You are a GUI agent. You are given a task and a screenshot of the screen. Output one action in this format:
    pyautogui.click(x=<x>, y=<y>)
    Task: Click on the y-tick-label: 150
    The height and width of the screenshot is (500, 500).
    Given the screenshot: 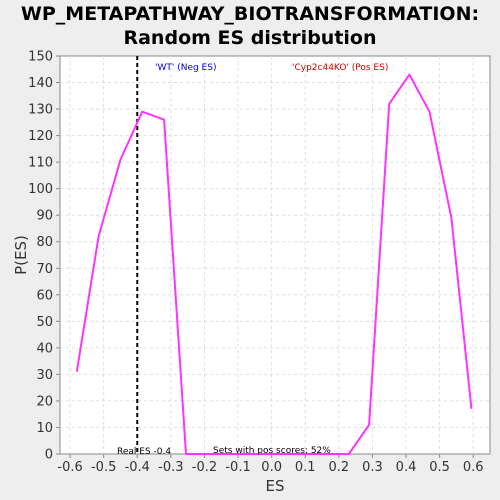 What is the action you would take?
    pyautogui.click(x=40, y=57)
    